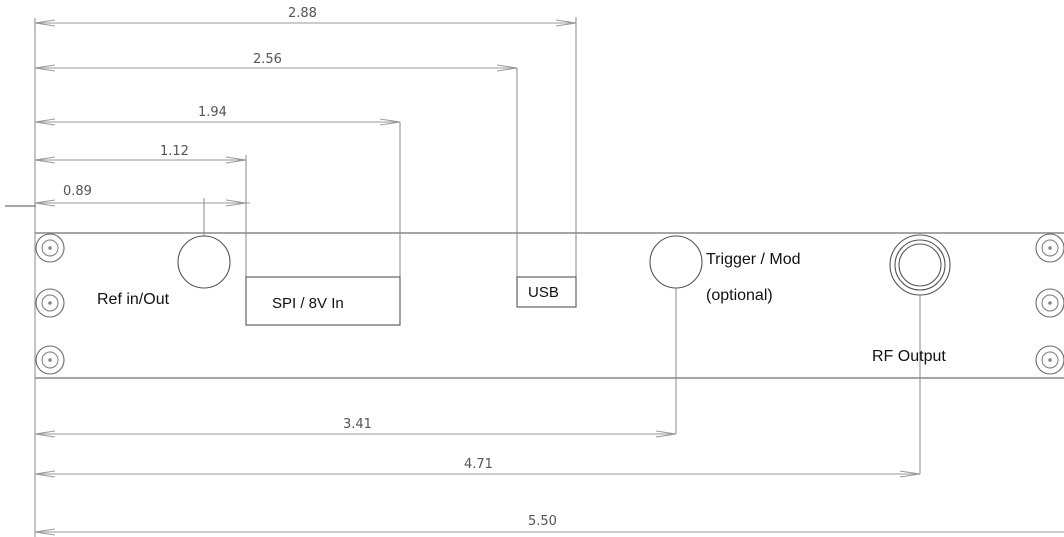 This screenshot has height=537, width=1064. Describe the element at coordinates (174, 151) in the screenshot. I see `dimension-value: 1.12` at that location.